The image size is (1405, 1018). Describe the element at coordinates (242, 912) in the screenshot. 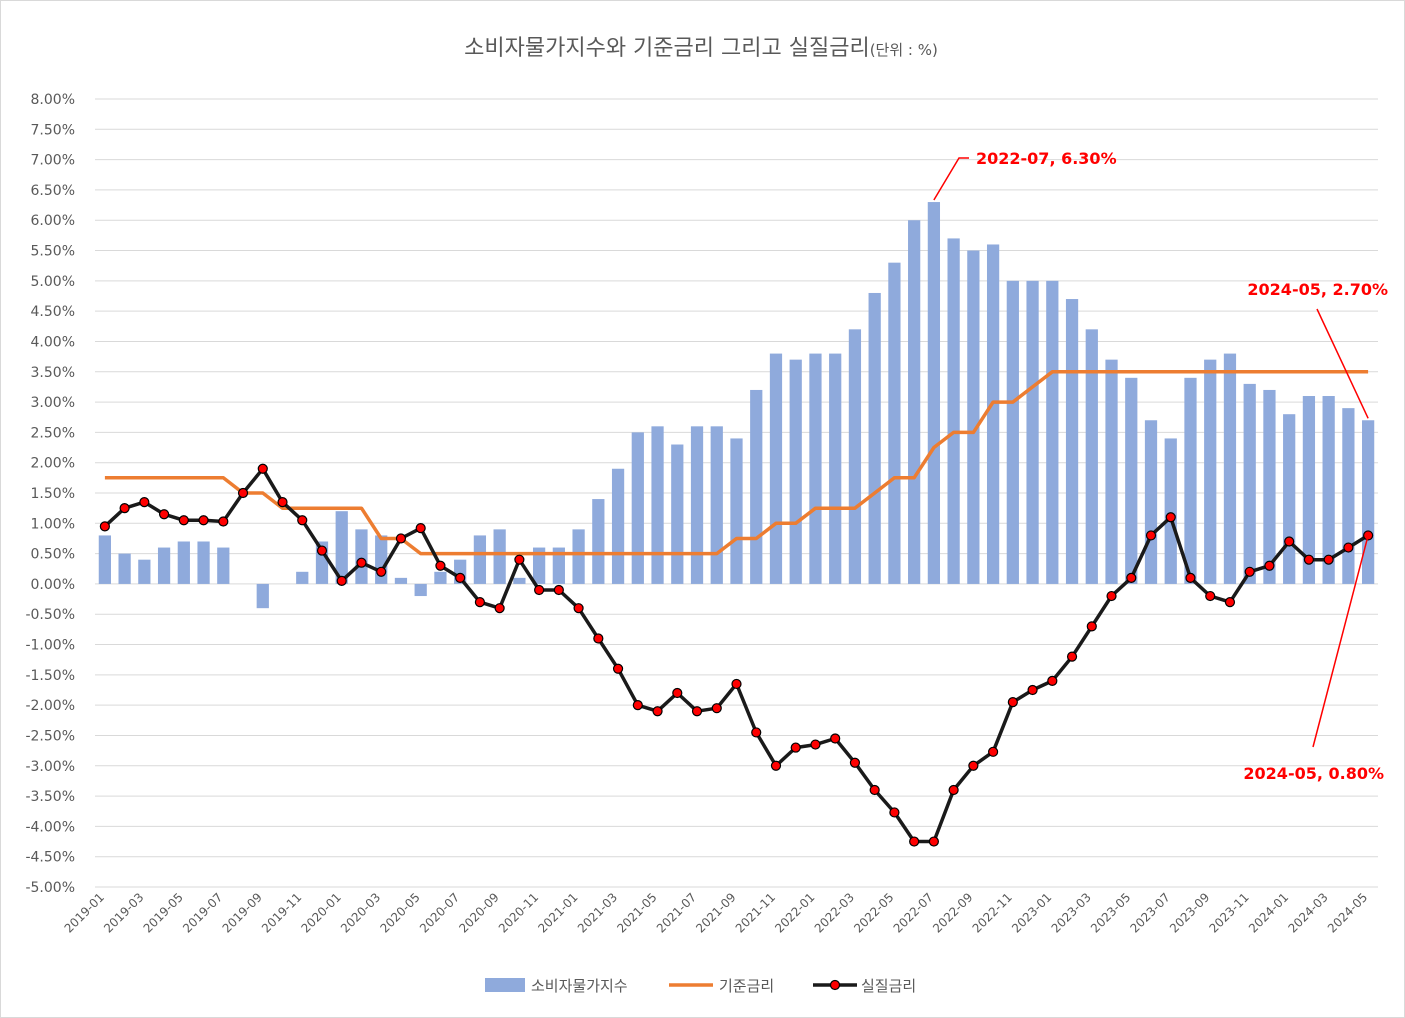

I see `x-tick-label: 2019-09` at that location.